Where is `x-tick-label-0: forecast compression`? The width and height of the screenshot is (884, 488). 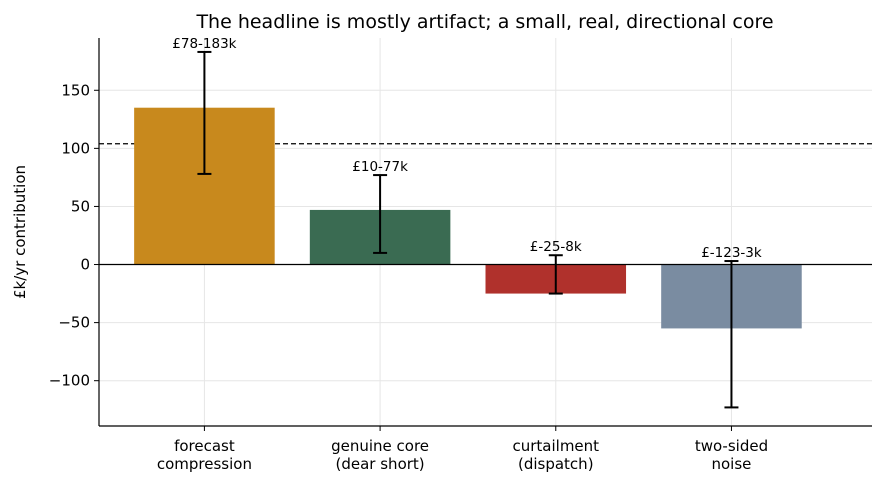
x-tick-label-0: forecast compression is located at coordinates (204, 455).